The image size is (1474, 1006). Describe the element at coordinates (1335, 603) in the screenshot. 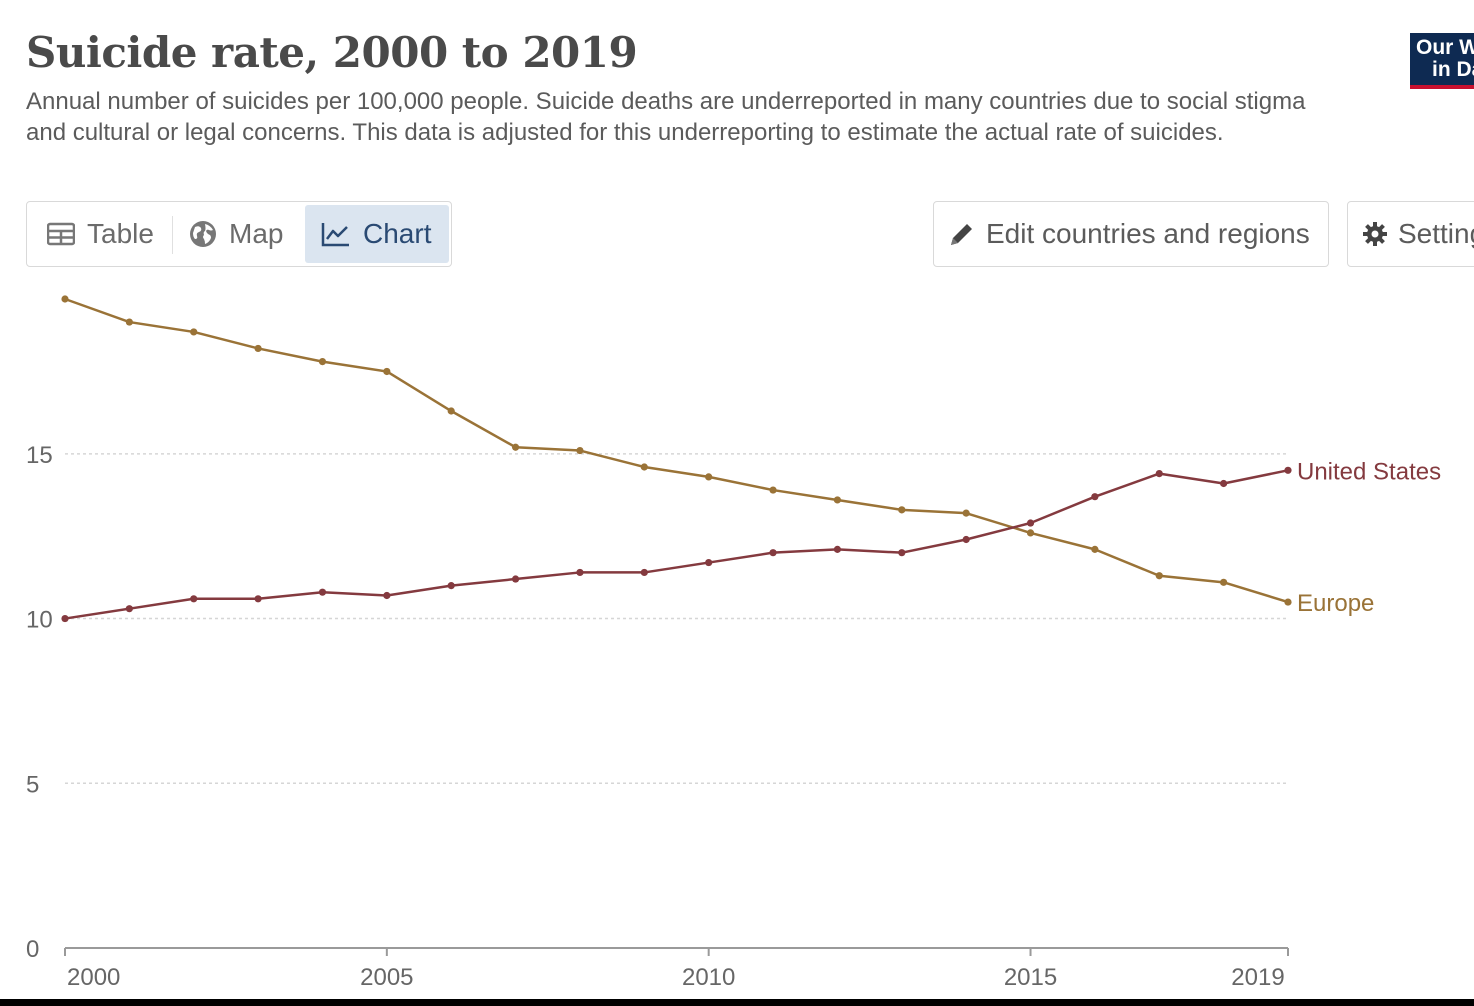

I see `series-label-europe: Europe` at that location.